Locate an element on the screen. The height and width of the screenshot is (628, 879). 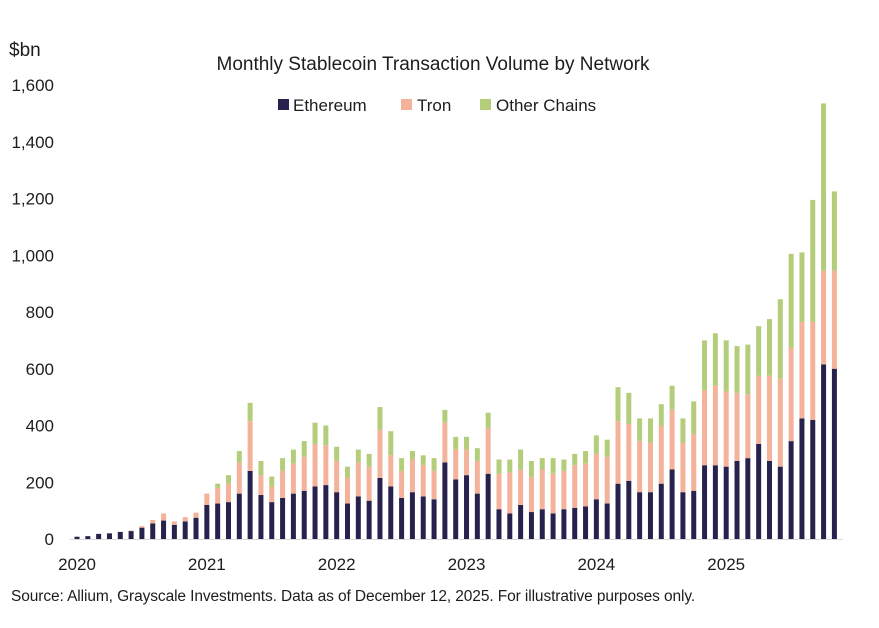
x-tick-label: 2023 is located at coordinates (467, 564).